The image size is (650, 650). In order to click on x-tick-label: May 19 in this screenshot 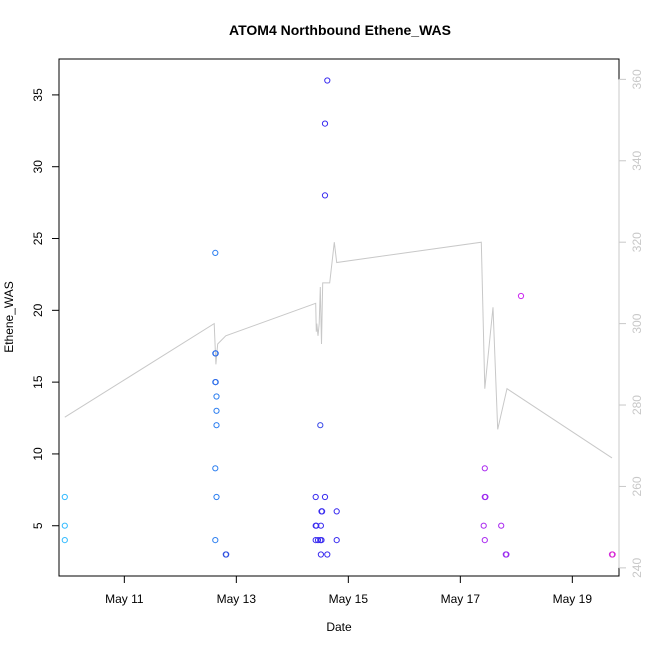, I will do `click(573, 599)`.